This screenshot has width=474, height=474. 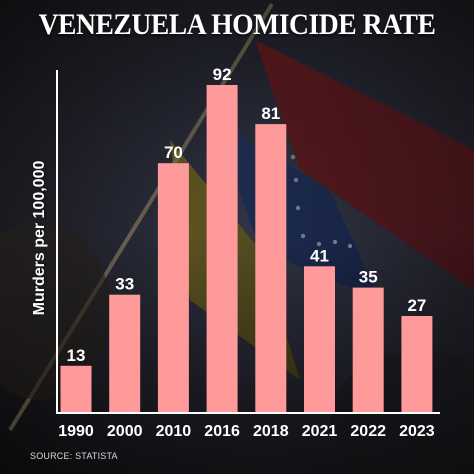 What do you see at coordinates (368, 277) in the screenshot?
I see `data-label-2022: 35` at bounding box center [368, 277].